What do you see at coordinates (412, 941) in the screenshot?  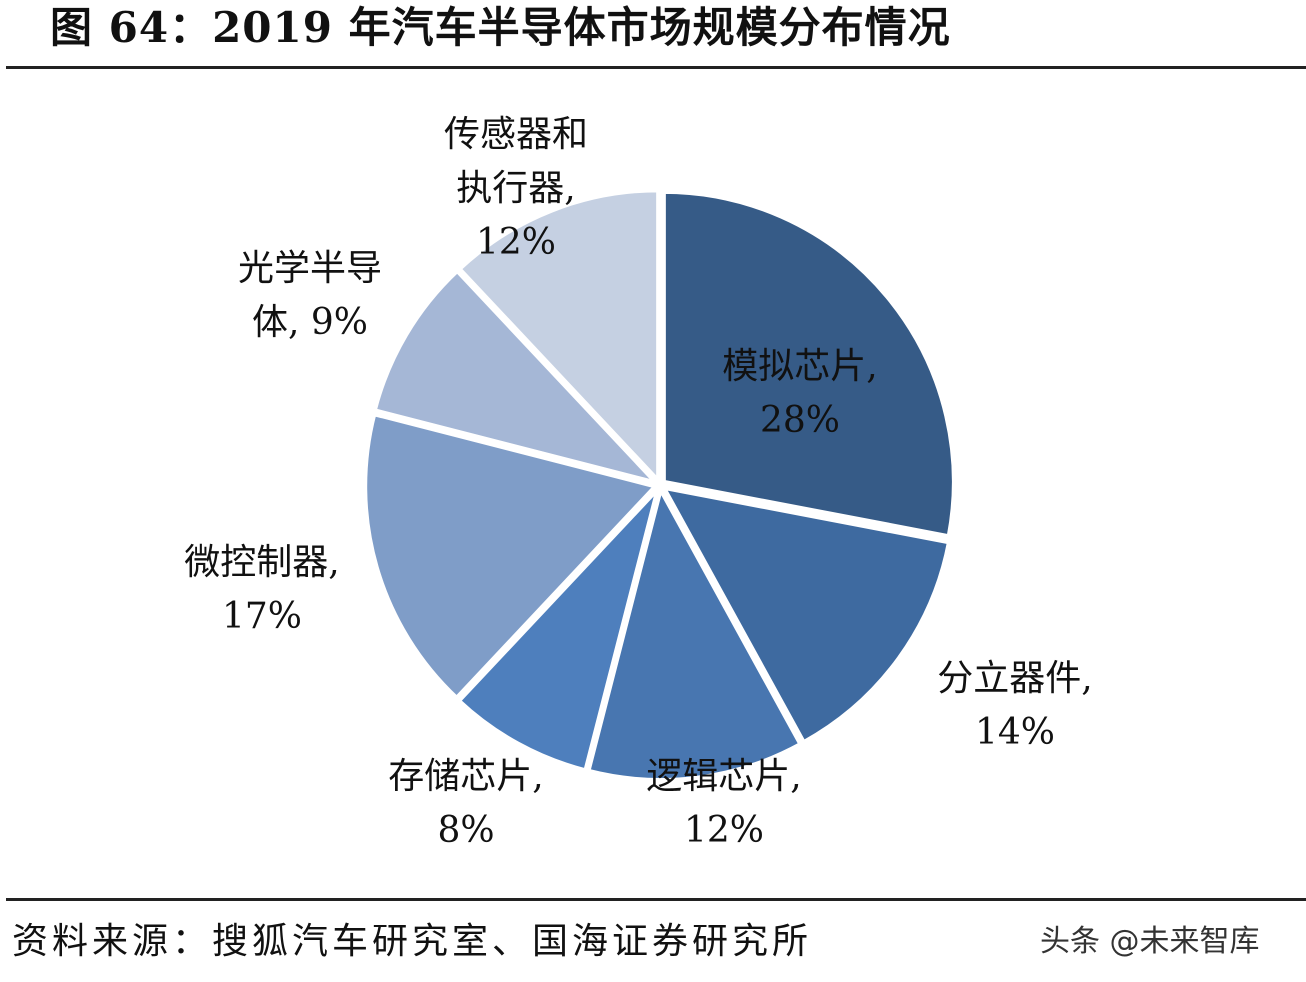 I see `source-note: 资料来源：搜狐汽车研究室、国海证券研究所` at bounding box center [412, 941].